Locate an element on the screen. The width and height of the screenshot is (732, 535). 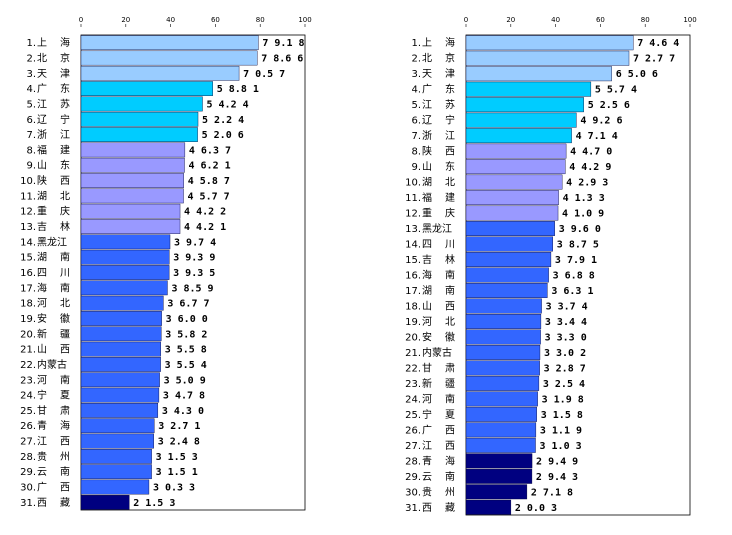
category-rank: 2. is located at coordinates (31, 58).